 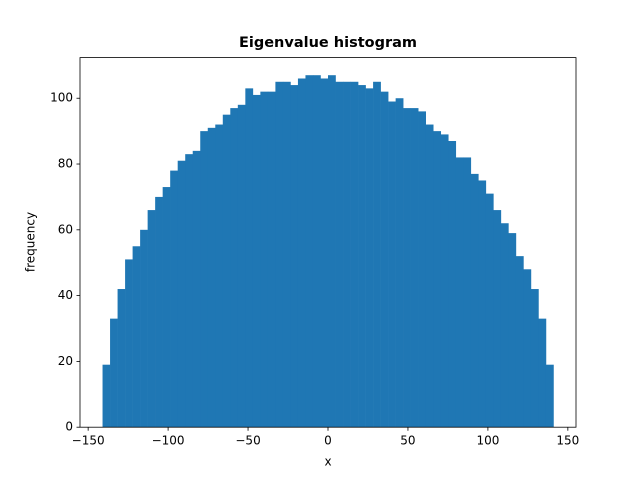 I want to click on y-tick-label: 80, so click(x=65, y=164).